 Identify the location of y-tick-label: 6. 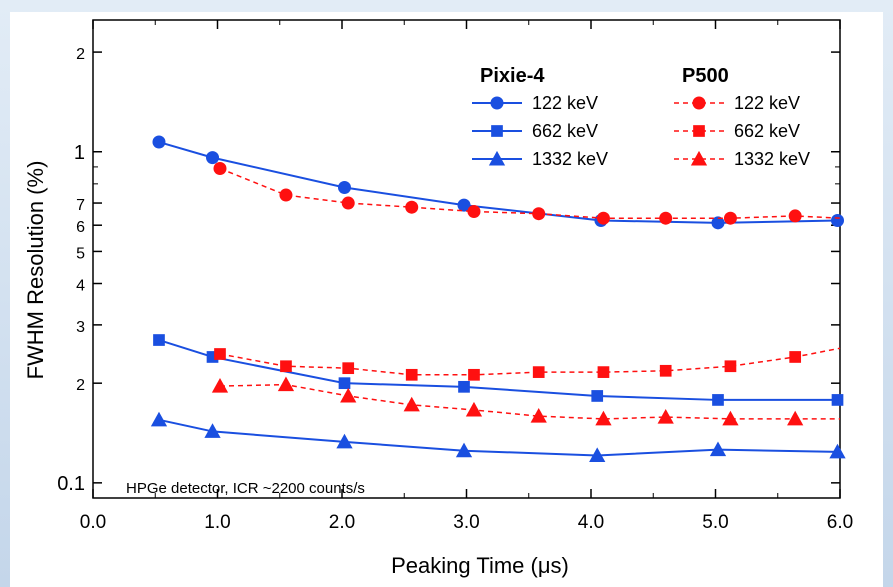
(80, 227).